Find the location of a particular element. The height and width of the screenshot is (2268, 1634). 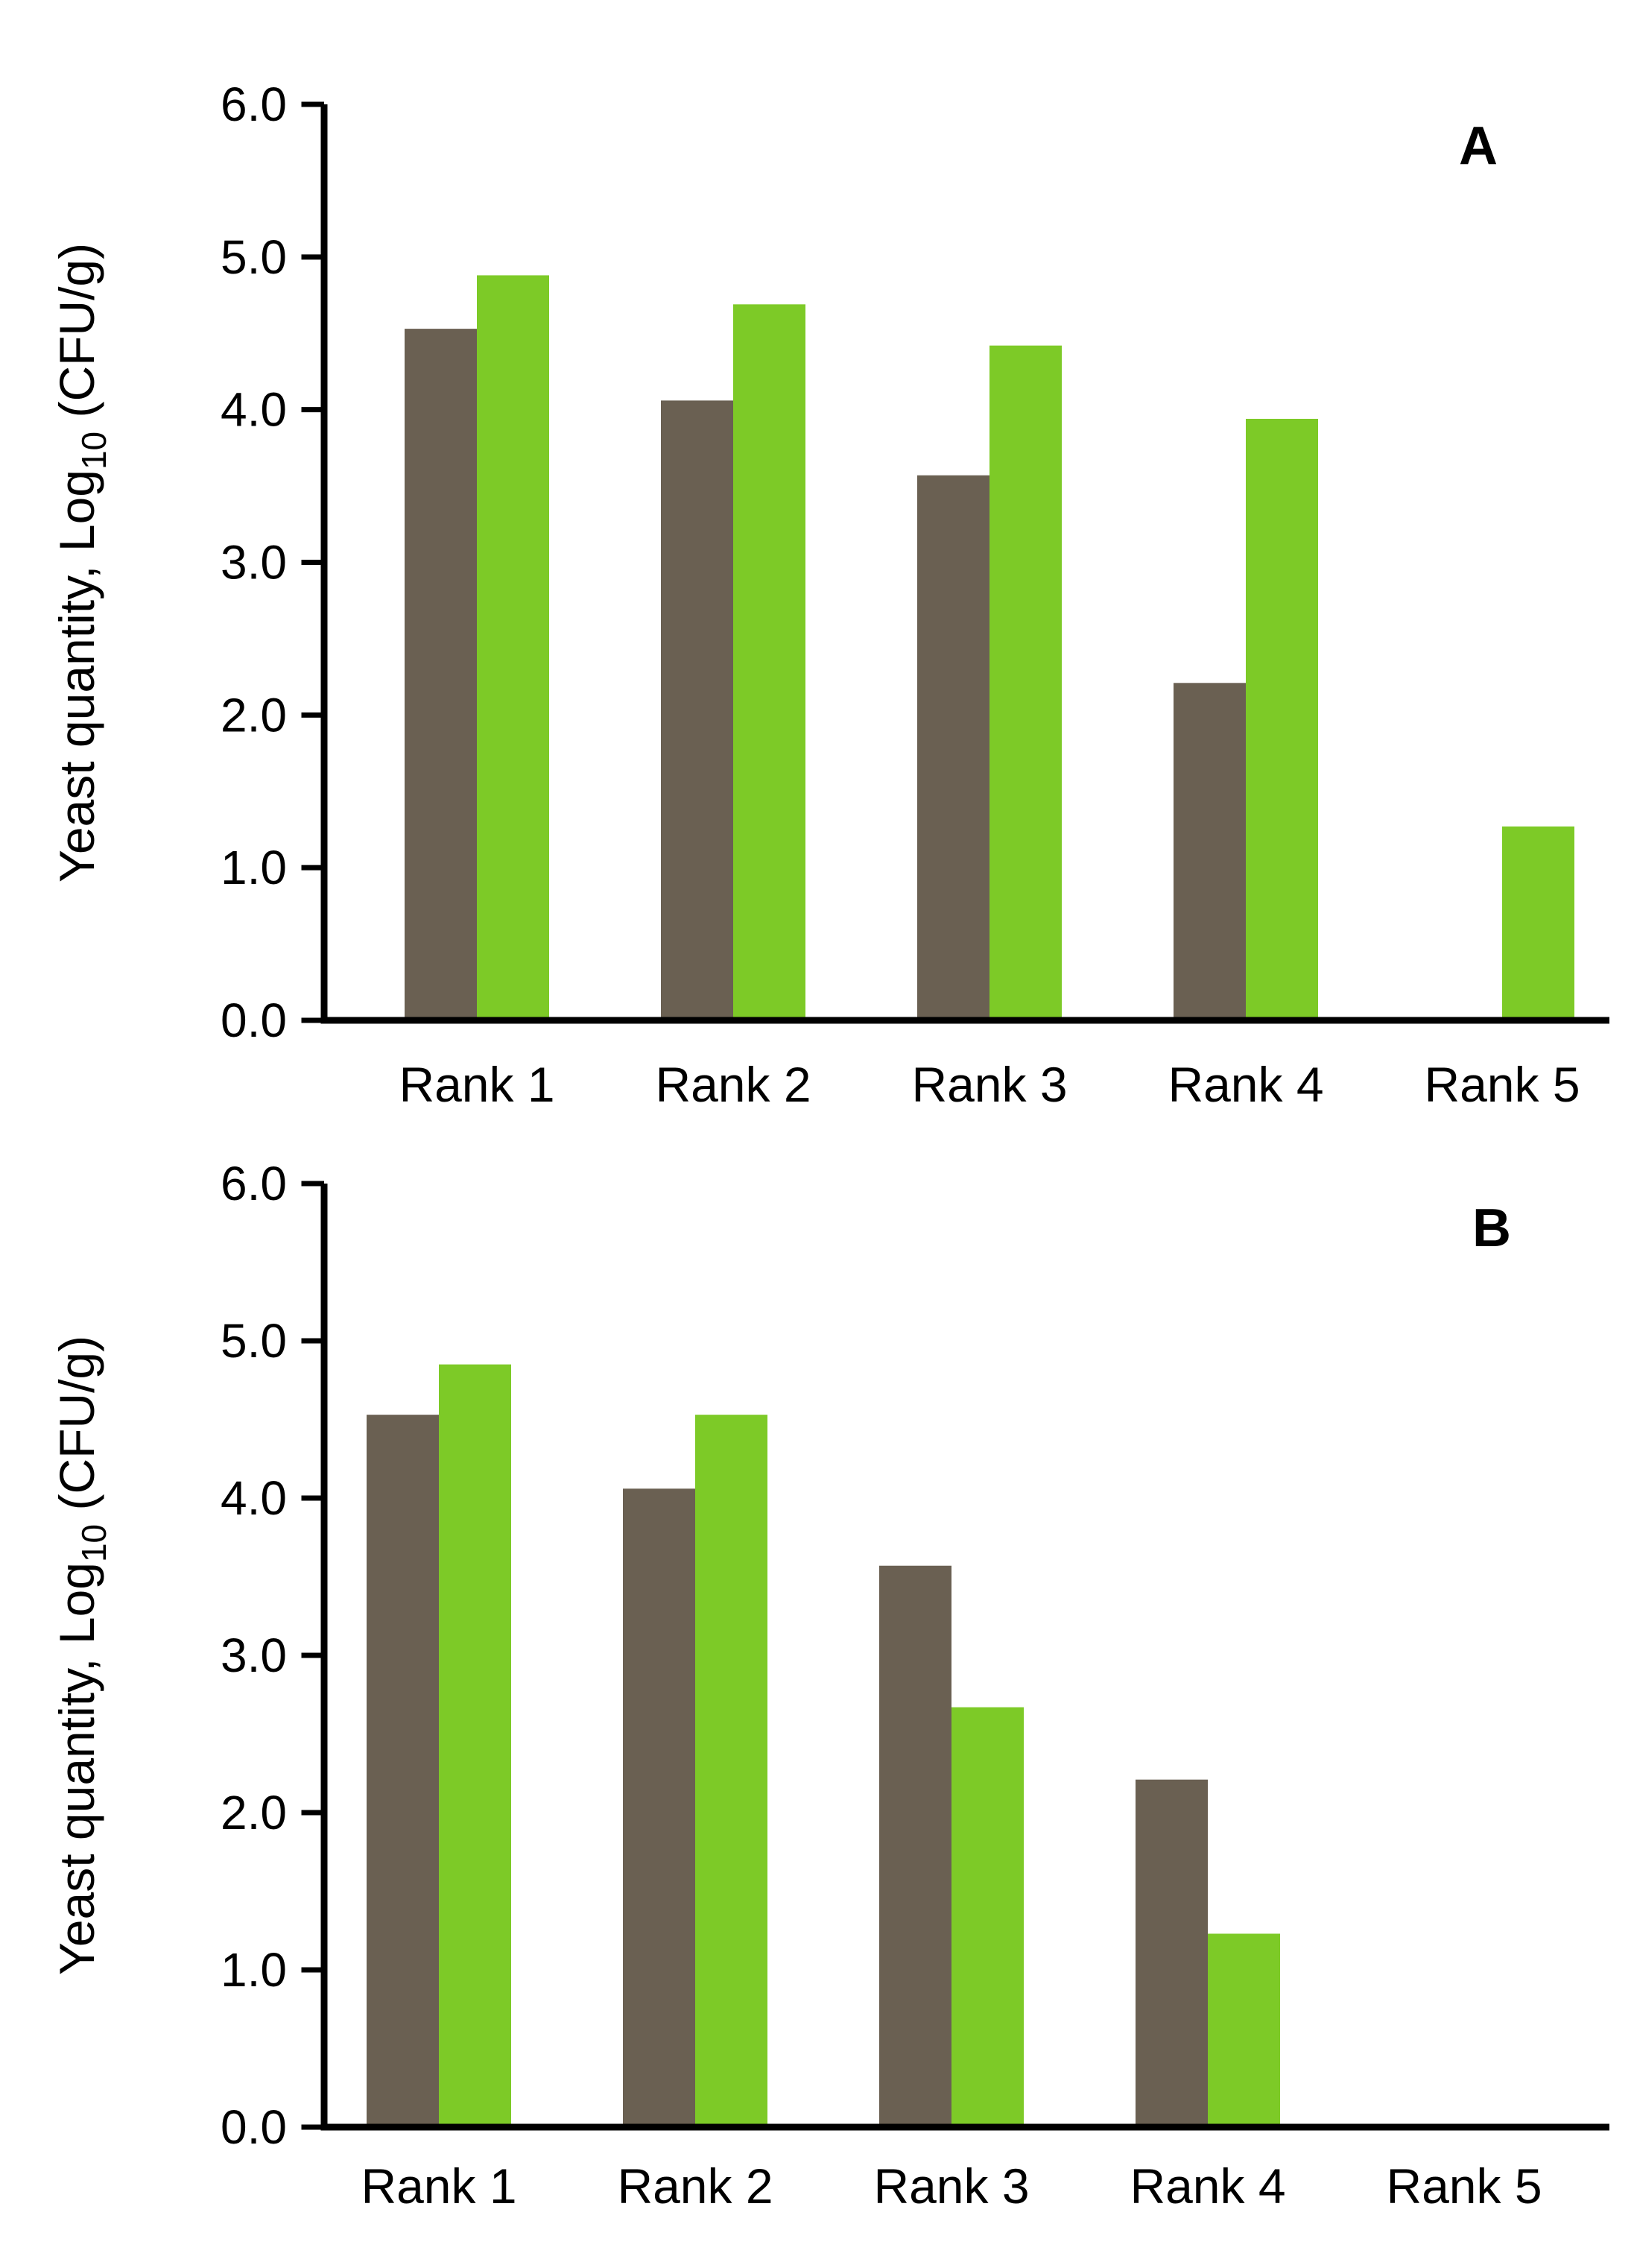

panel-b-y-tick-label: 2.0 is located at coordinates (254, 1813).